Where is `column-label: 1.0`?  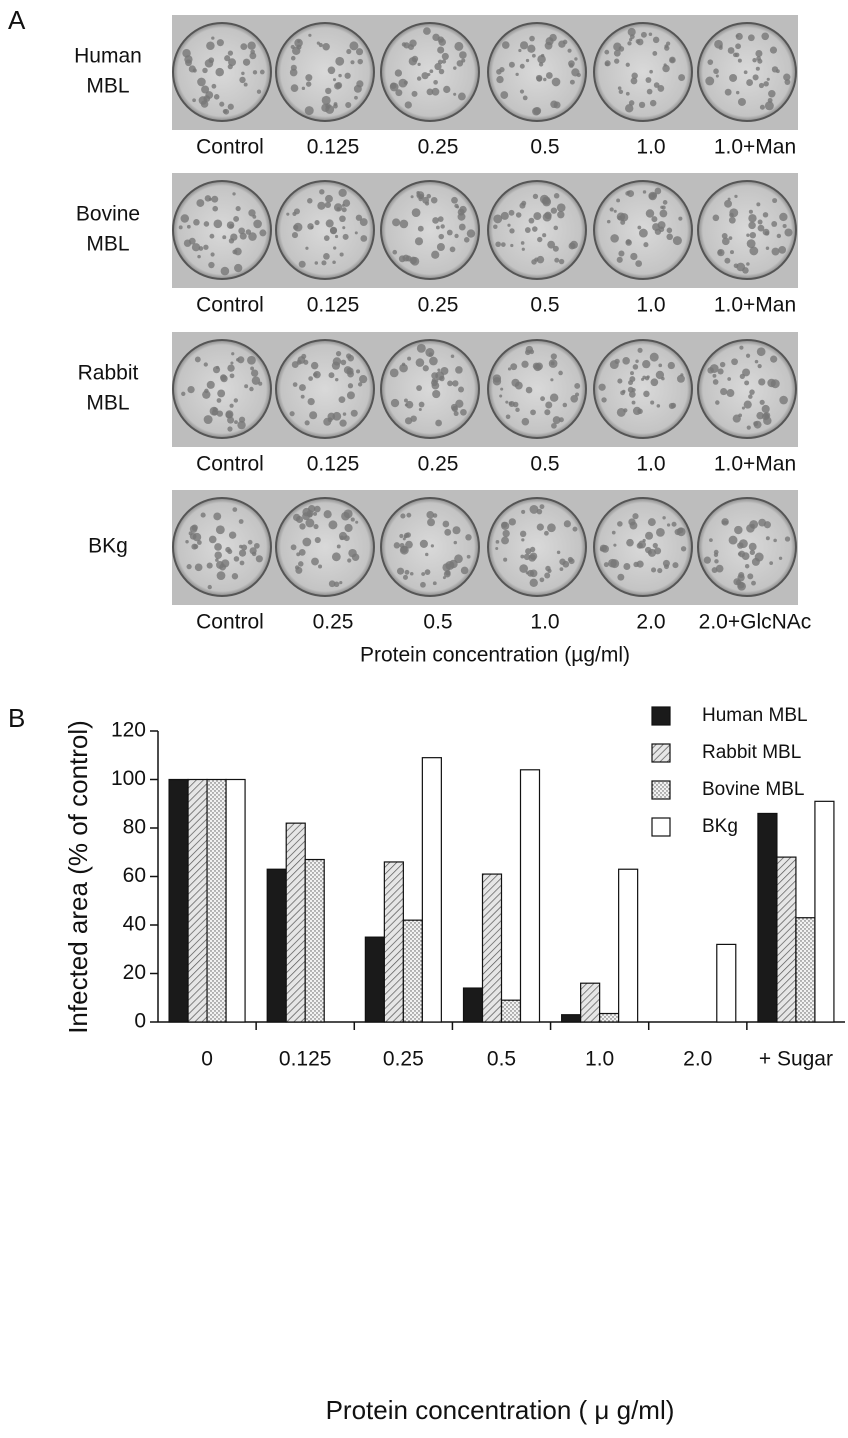
column-label: 1.0 is located at coordinates (650, 464).